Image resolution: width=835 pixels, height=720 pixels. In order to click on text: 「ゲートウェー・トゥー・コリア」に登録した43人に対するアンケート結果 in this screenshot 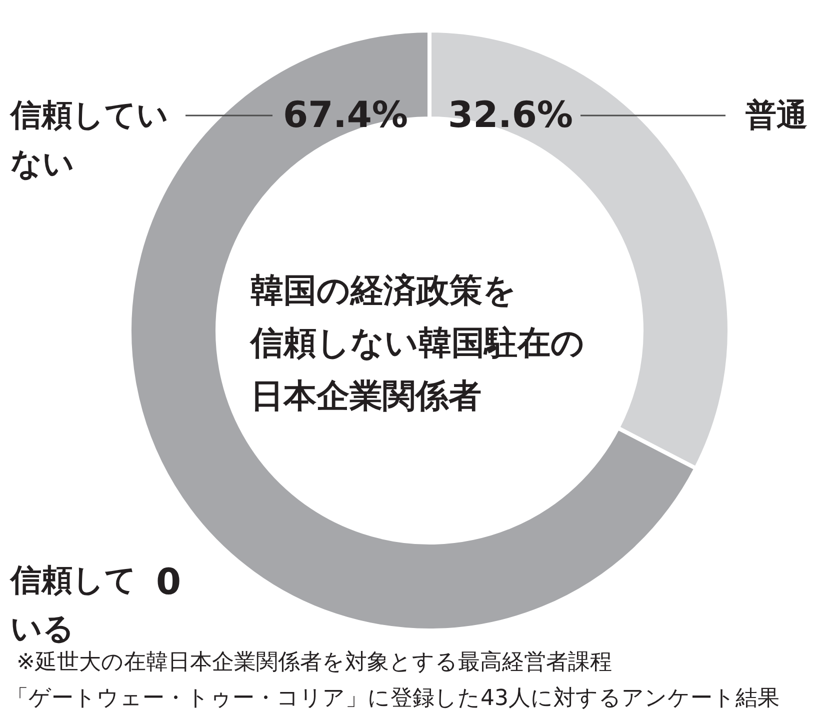, I will do `click(393, 698)`.